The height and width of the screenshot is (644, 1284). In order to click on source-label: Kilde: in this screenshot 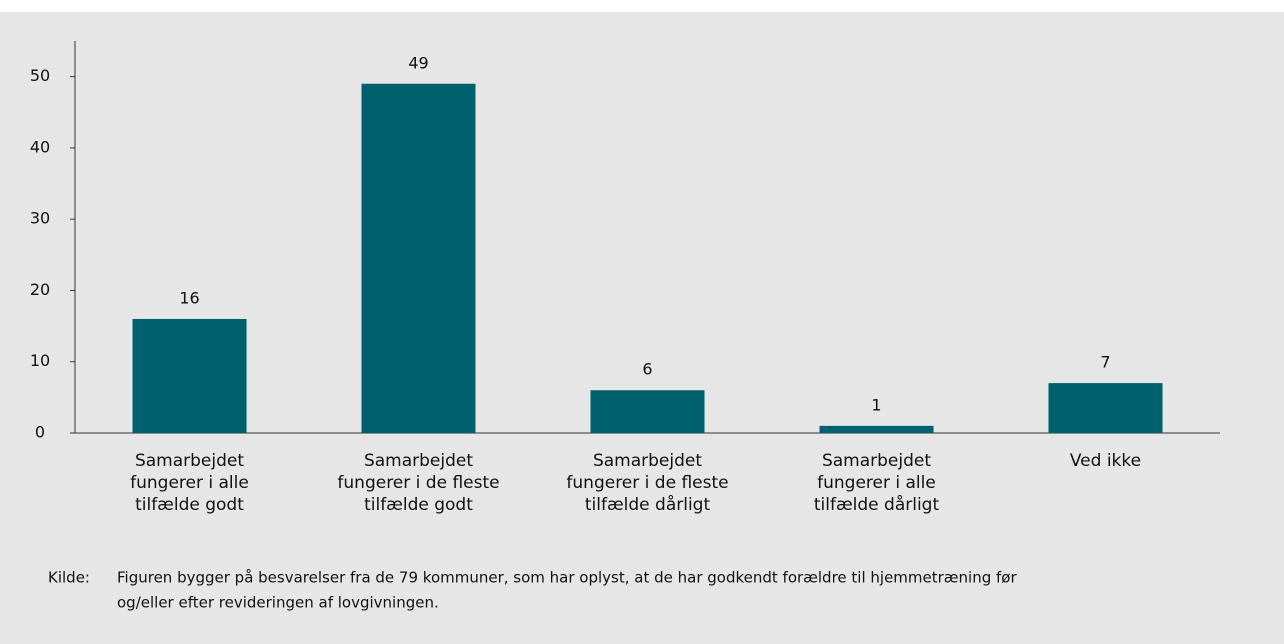, I will do `click(69, 578)`.